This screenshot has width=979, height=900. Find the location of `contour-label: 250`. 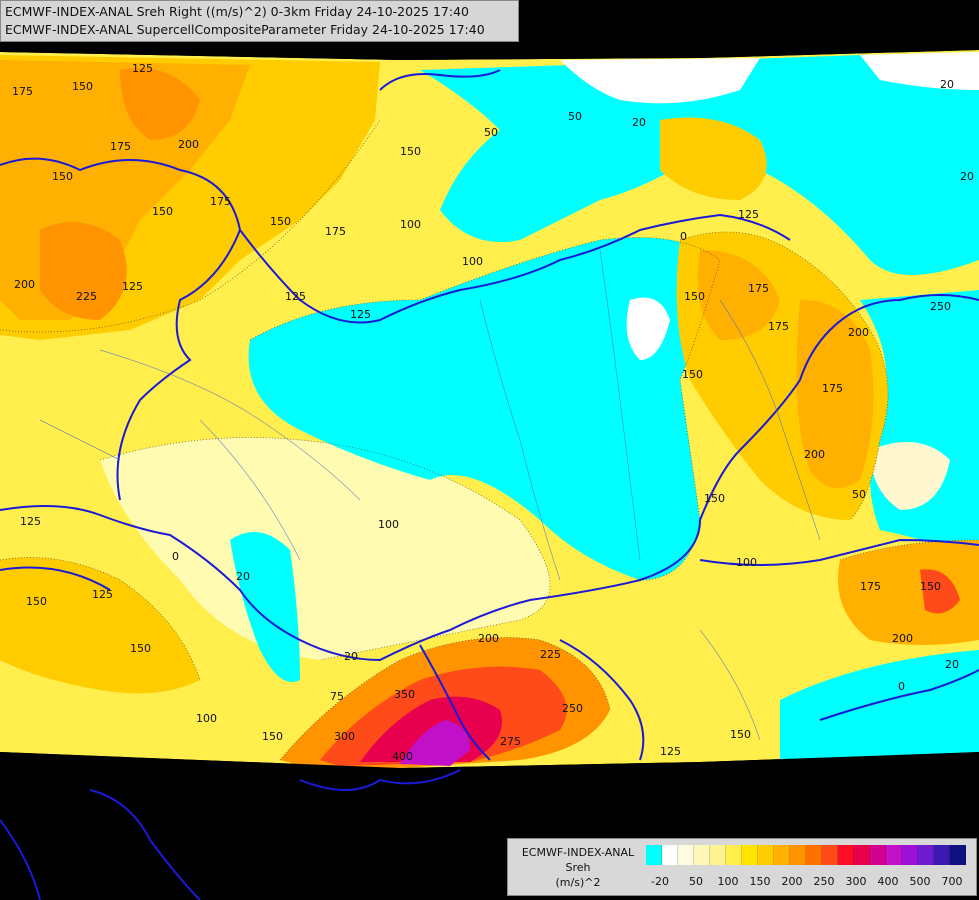

contour-label: 250 is located at coordinates (572, 708).